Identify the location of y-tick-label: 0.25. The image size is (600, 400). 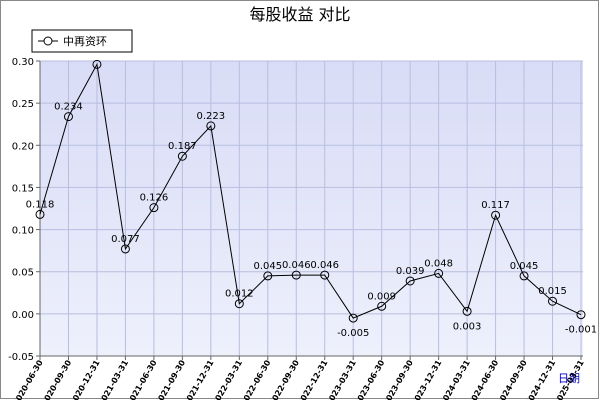
(23, 104).